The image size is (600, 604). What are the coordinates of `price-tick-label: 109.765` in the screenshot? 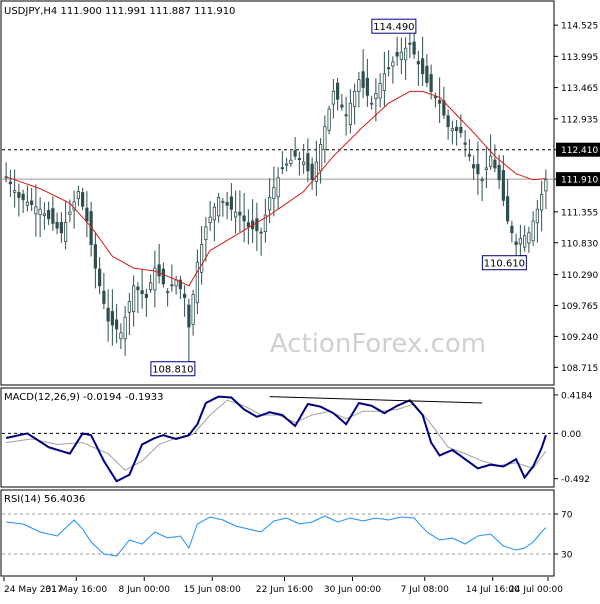 It's located at (579, 307).